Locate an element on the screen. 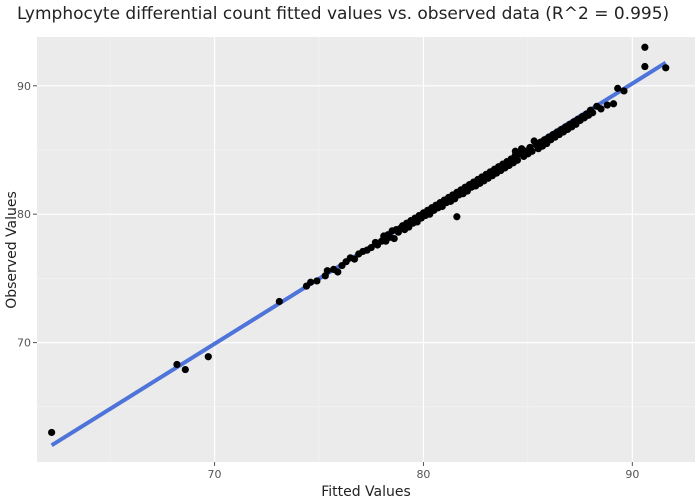  x-axis-ticks: 70 80 90 is located at coordinates (423, 471).